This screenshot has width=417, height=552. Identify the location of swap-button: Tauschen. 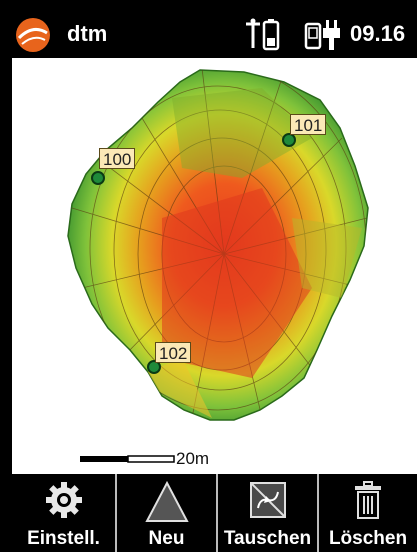
(266, 513).